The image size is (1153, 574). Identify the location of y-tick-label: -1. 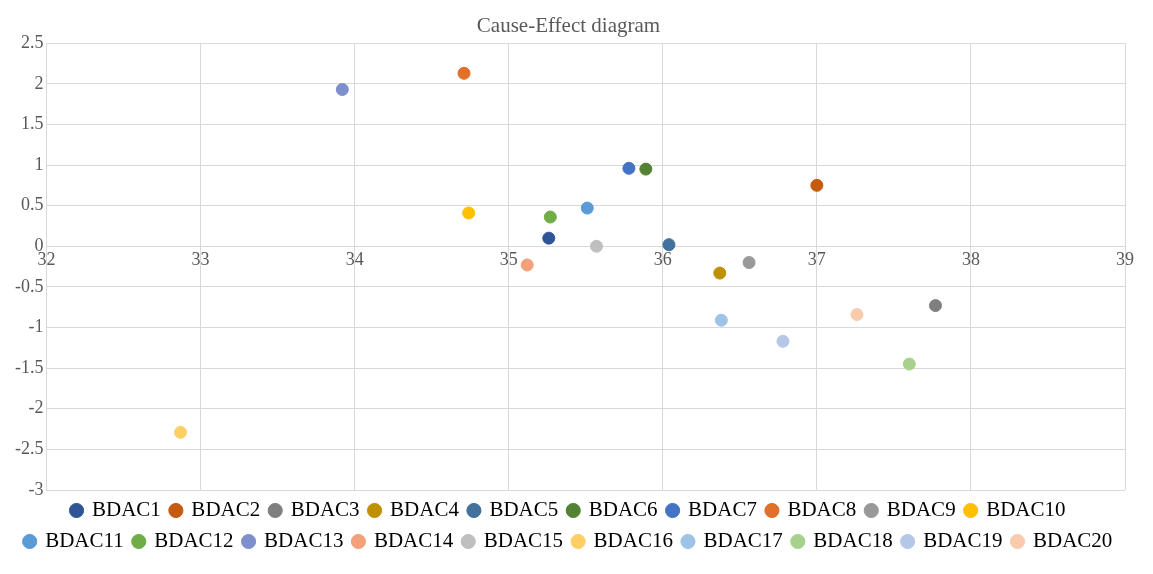
(36, 326).